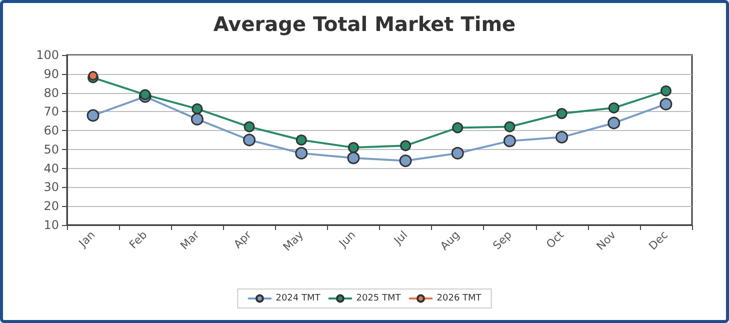  What do you see at coordinates (555, 240) in the screenshot?
I see `x-tick-label: Oct` at bounding box center [555, 240].